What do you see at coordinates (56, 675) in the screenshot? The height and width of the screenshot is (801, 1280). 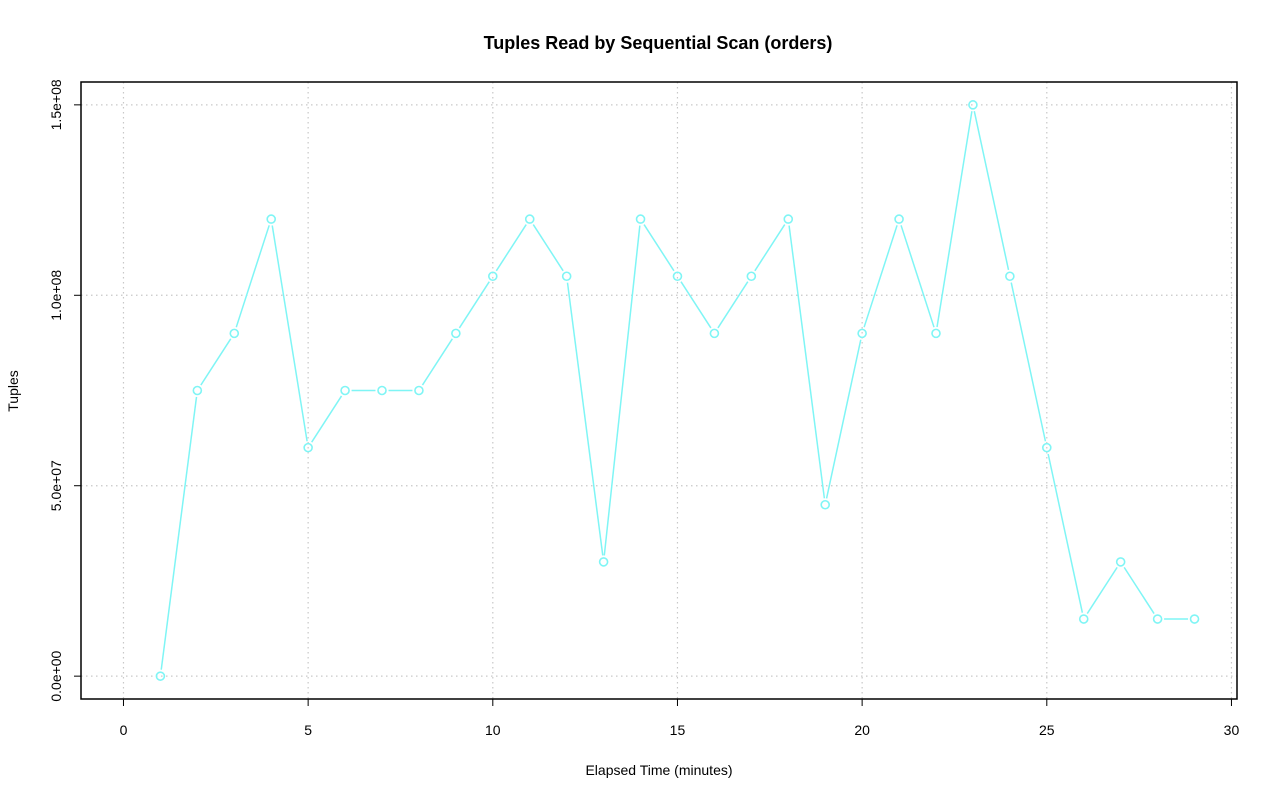 I see `y-tick-label: 0.0e+00` at bounding box center [56, 675].